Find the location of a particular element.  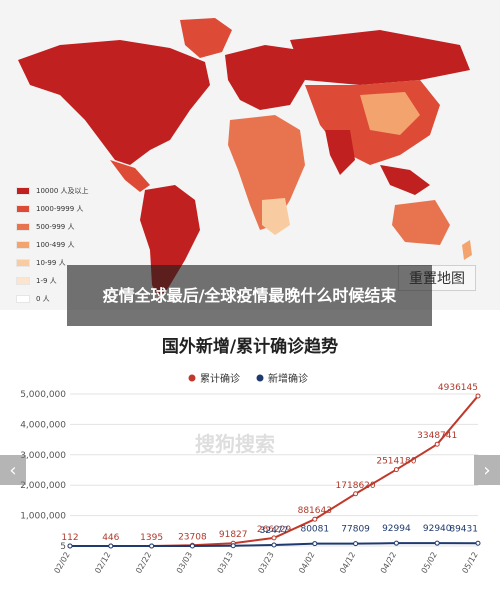

x-tick-label: 02/02 is located at coordinates (61, 563).